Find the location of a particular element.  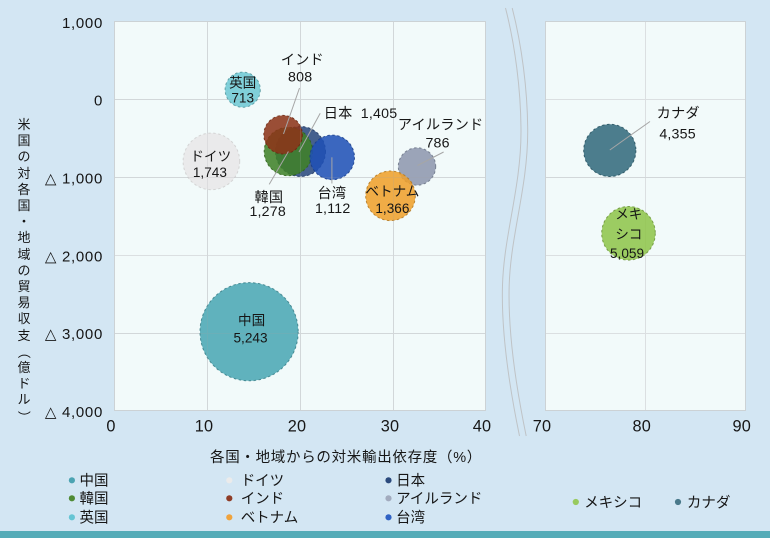

svg-text: △ 2,000 is located at coordinates (74, 256).